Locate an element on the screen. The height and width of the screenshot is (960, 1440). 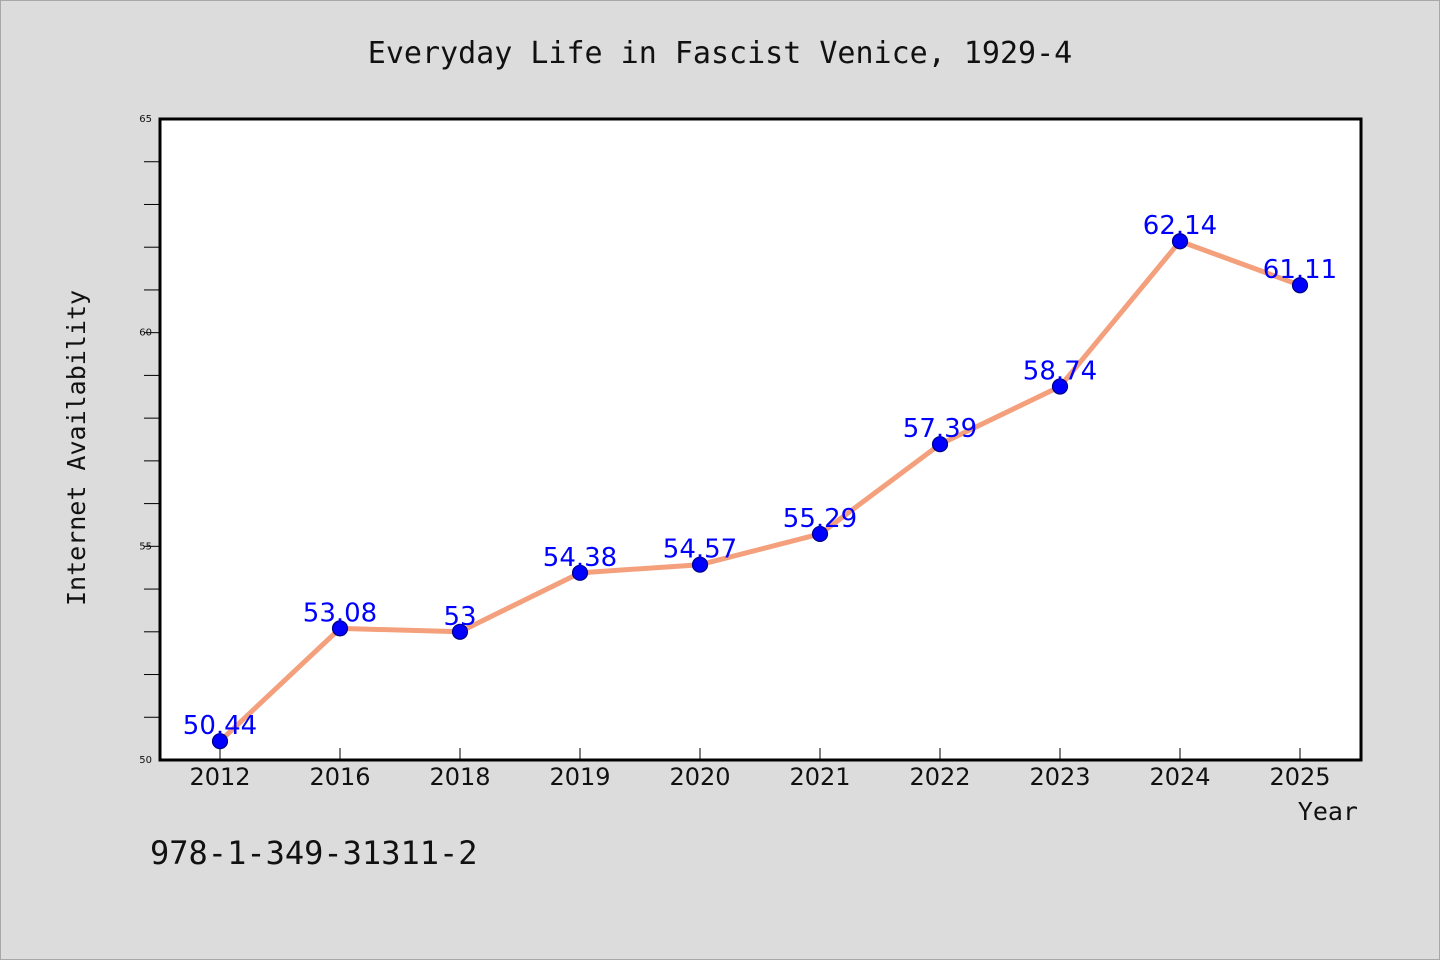
data-label: 55.29 is located at coordinates (820, 519).